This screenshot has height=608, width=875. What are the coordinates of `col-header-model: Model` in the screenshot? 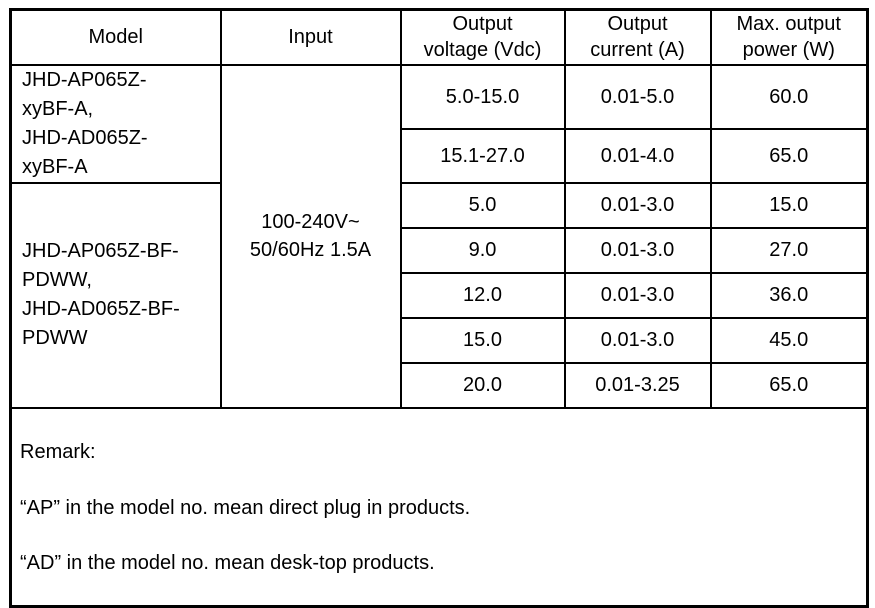 It's located at (115, 37).